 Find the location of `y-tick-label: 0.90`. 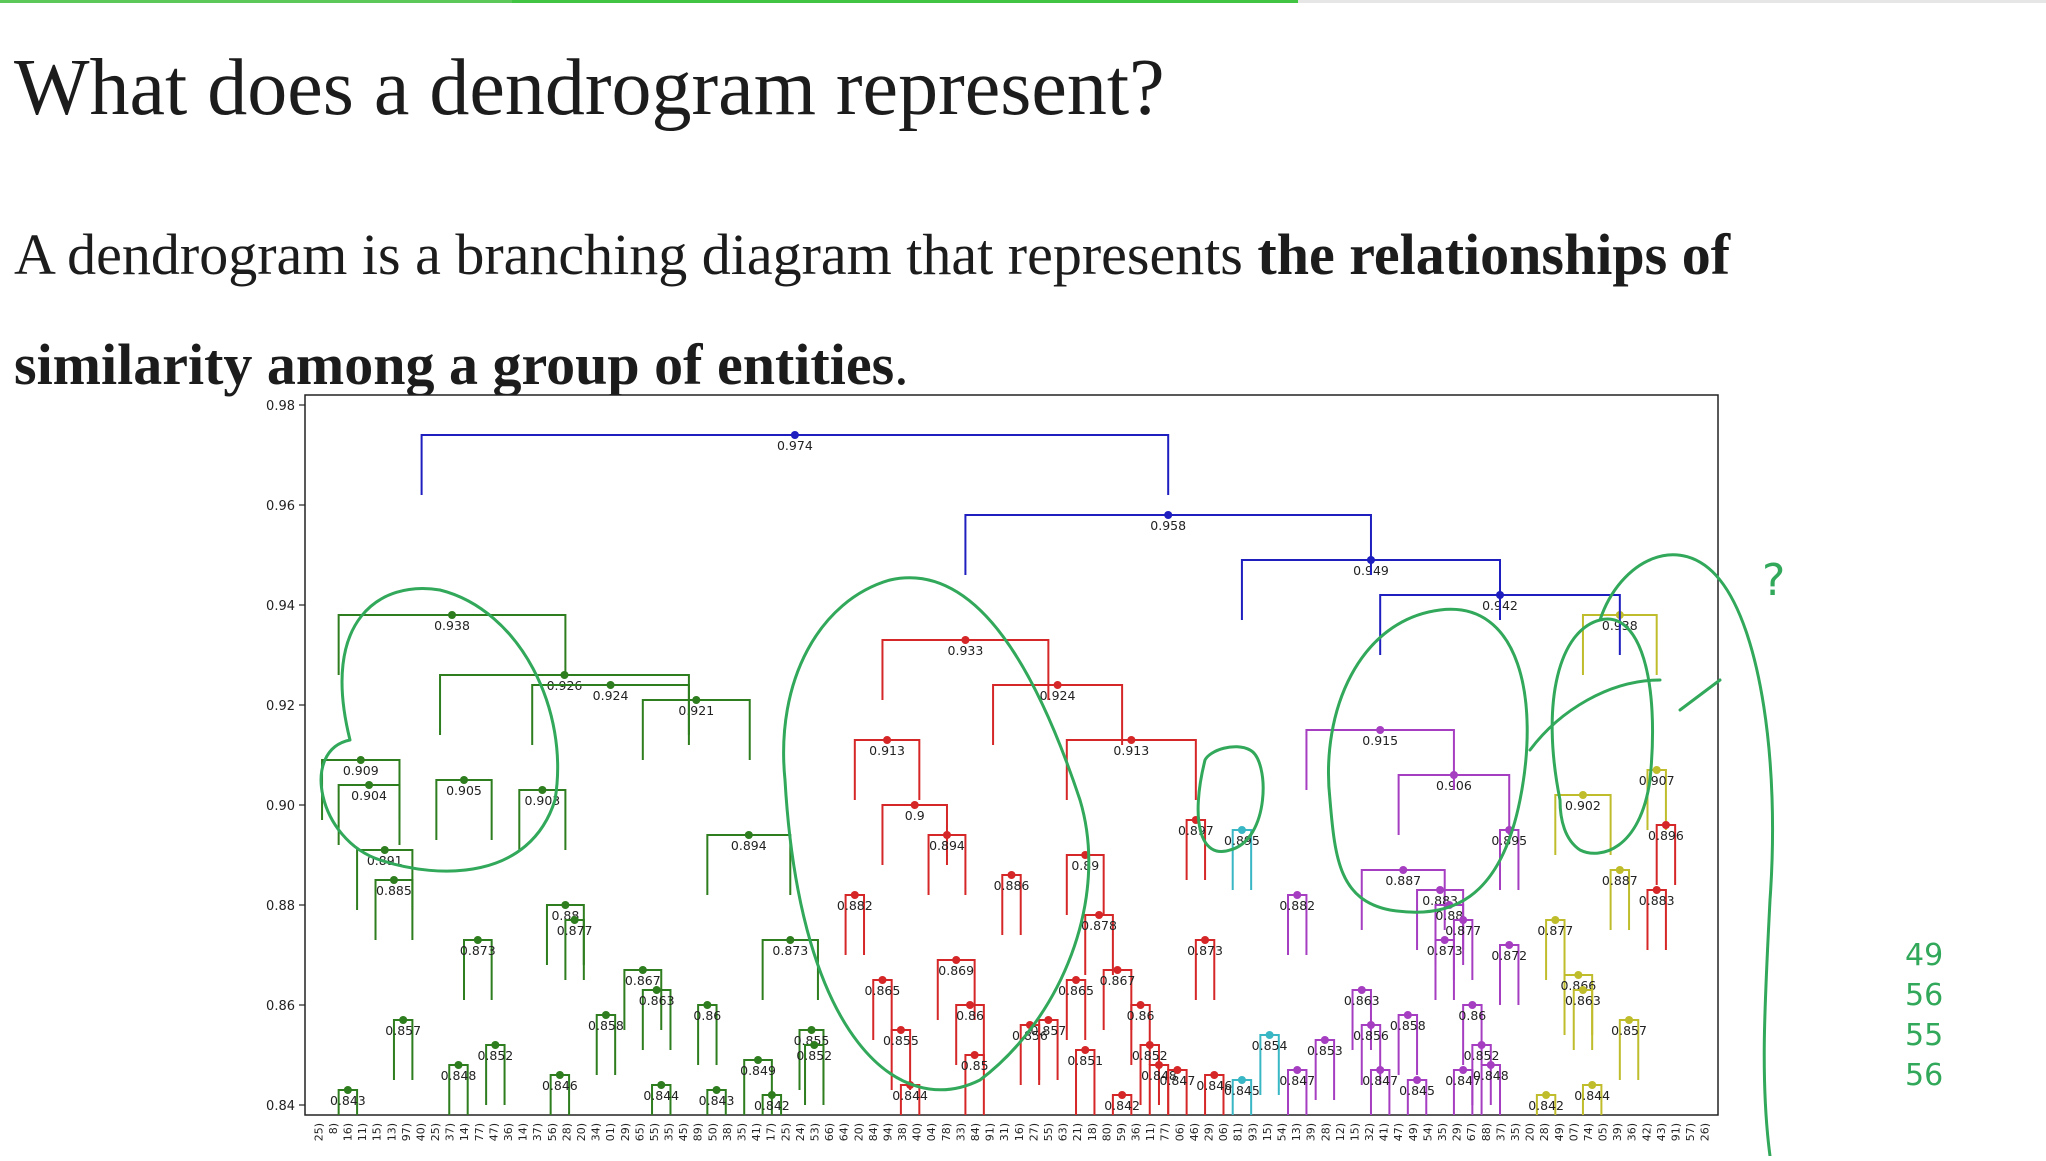

y-tick-label: 0.90 is located at coordinates (280, 806).